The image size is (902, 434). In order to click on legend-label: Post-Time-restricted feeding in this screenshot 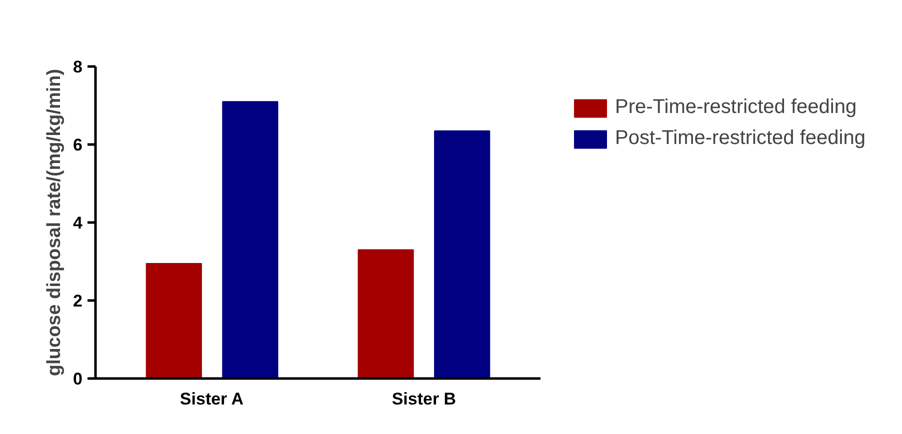, I will do `click(740, 138)`.